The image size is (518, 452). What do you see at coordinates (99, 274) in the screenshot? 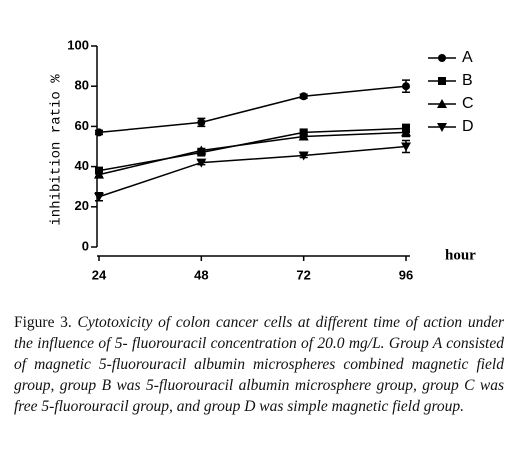
I see `x-tick-label: 24` at bounding box center [99, 274].